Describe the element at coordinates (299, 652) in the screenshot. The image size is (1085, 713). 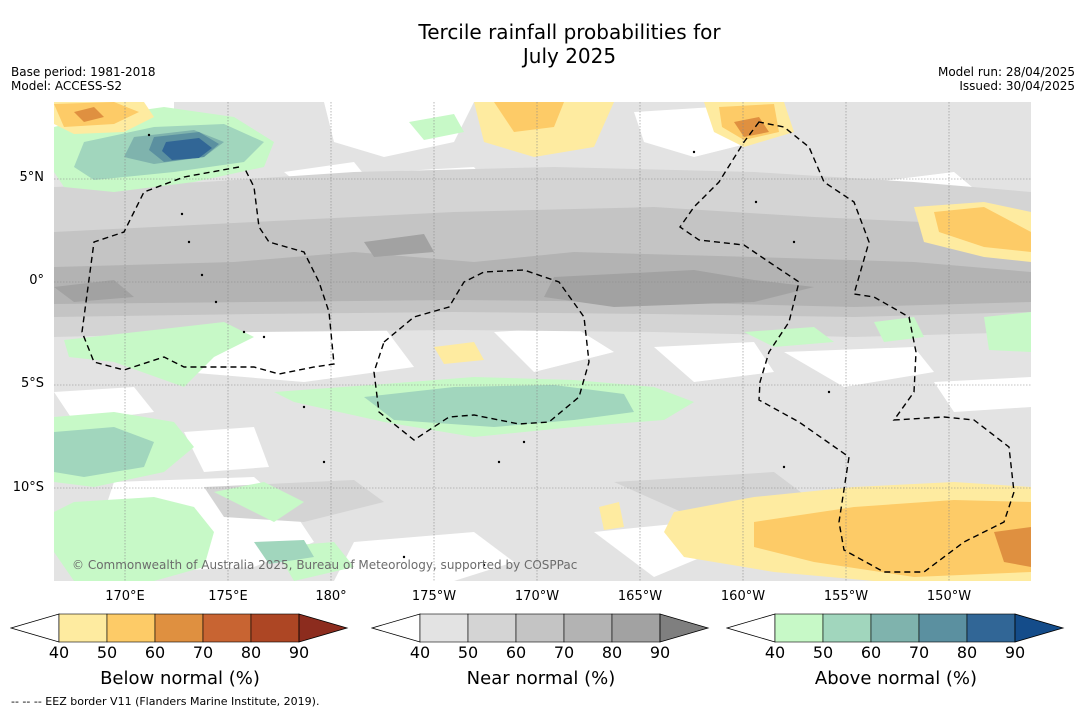
I see `cb-below-tick-90: 90` at that location.